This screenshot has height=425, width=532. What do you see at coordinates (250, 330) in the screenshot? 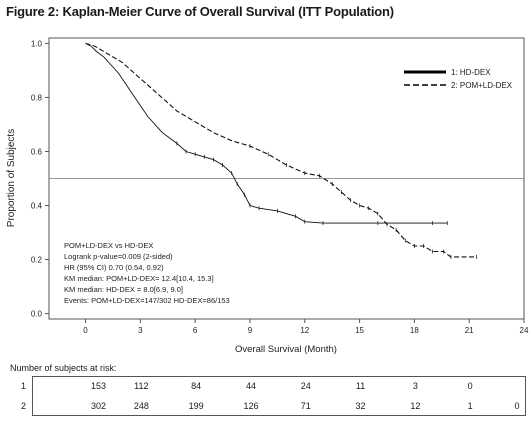
I see `x-tick-label: 9` at bounding box center [250, 330].